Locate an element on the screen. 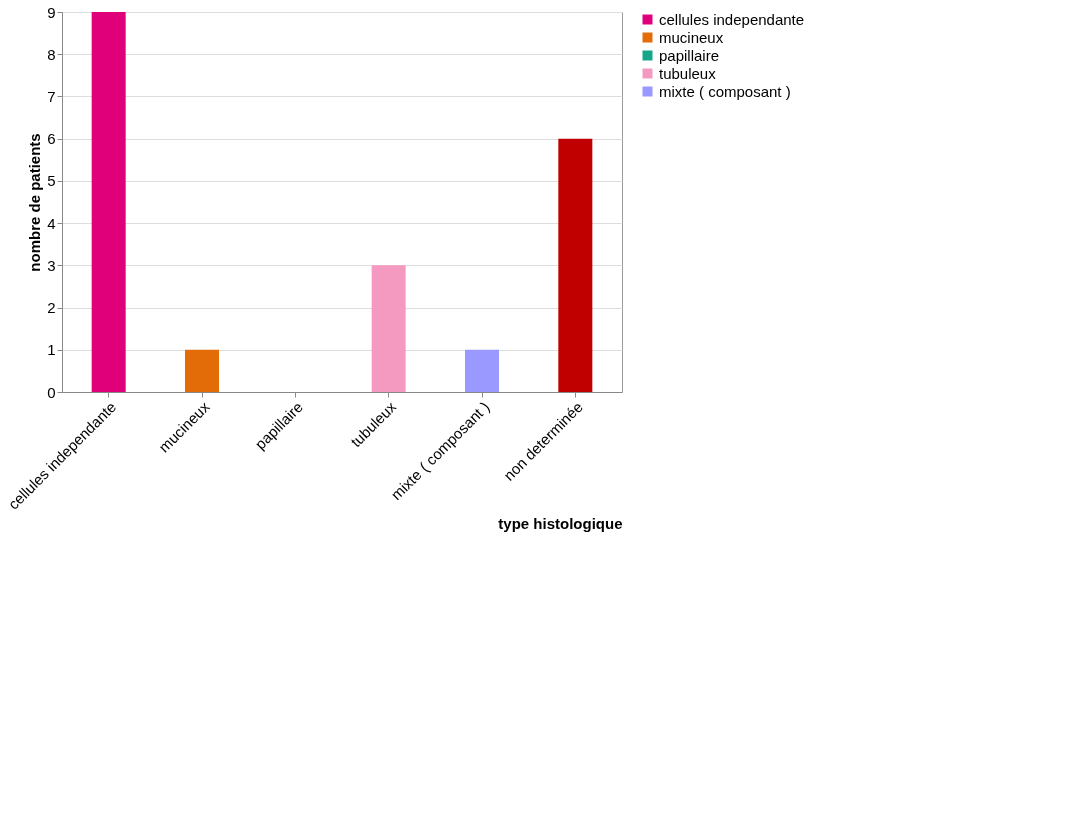  y-tick-label: 6 is located at coordinates (51, 139).